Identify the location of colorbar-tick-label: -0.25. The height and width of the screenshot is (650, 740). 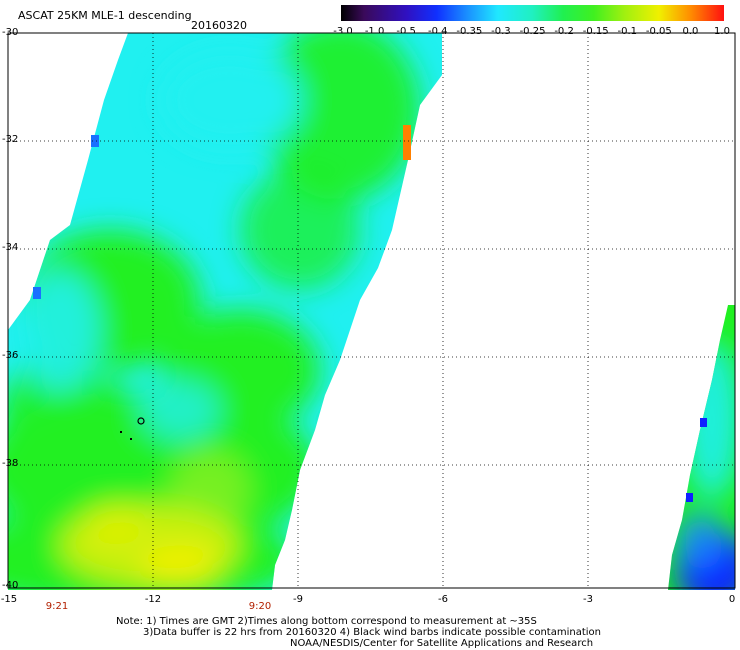
(532, 31).